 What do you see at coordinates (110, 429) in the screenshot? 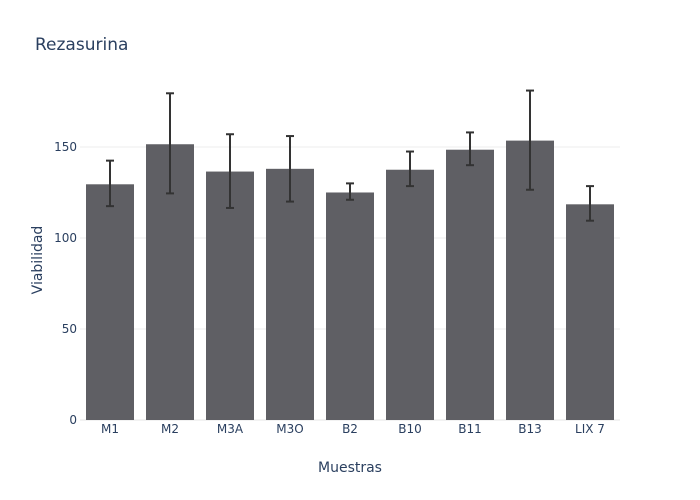
I see `x-tick-label: M1` at bounding box center [110, 429].